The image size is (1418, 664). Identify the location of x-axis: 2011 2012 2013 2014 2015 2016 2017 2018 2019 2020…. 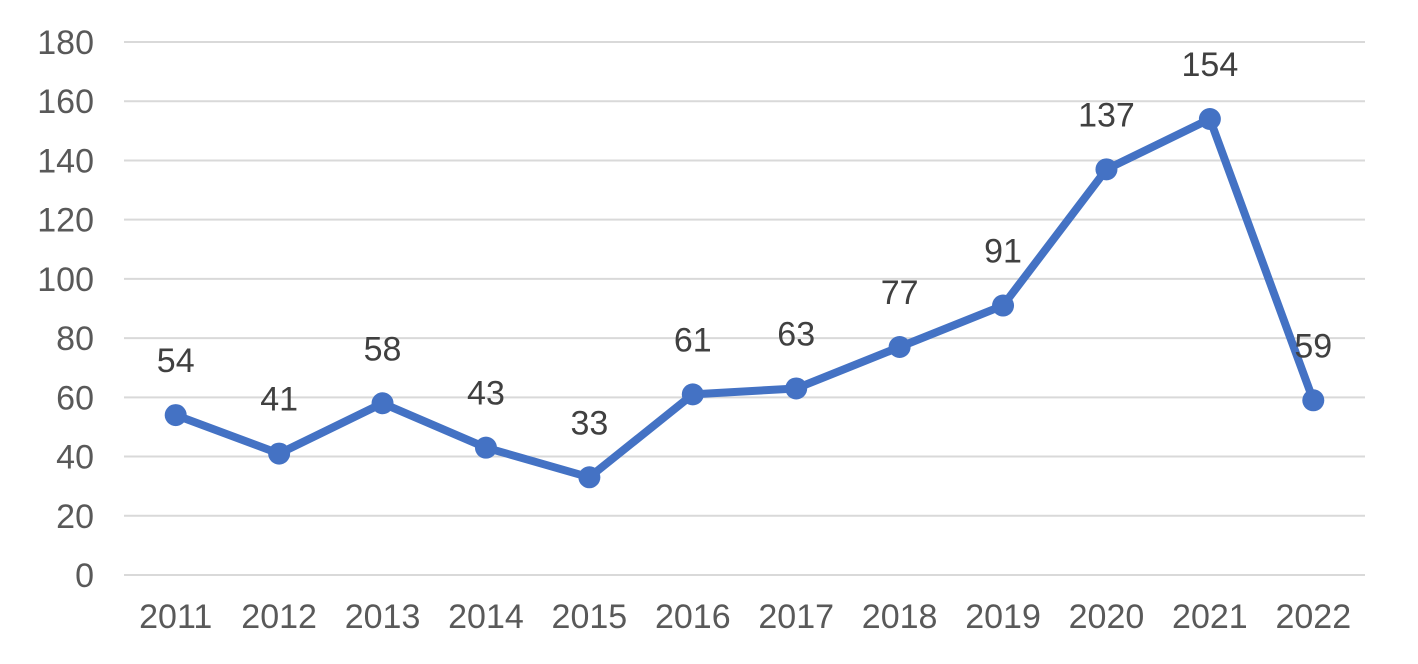
(745, 617).